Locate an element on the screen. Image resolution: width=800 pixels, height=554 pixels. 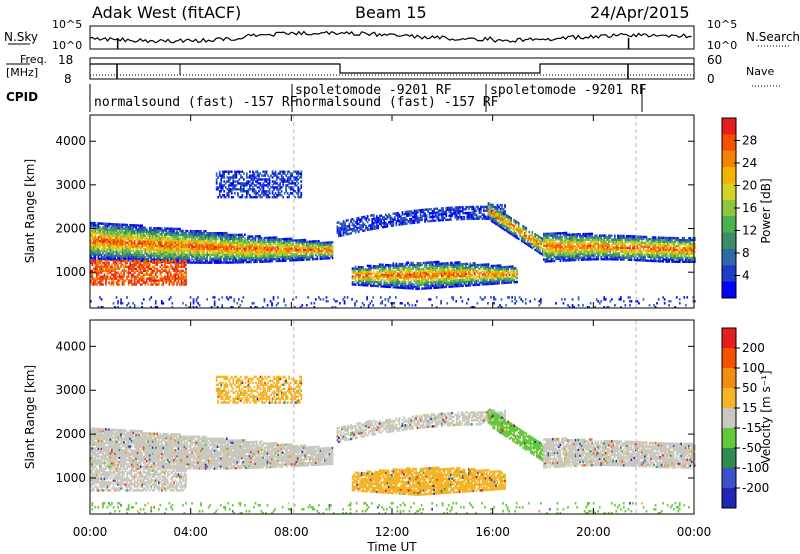
nsky-tick-top: 10^5 is located at coordinates (67, 24).